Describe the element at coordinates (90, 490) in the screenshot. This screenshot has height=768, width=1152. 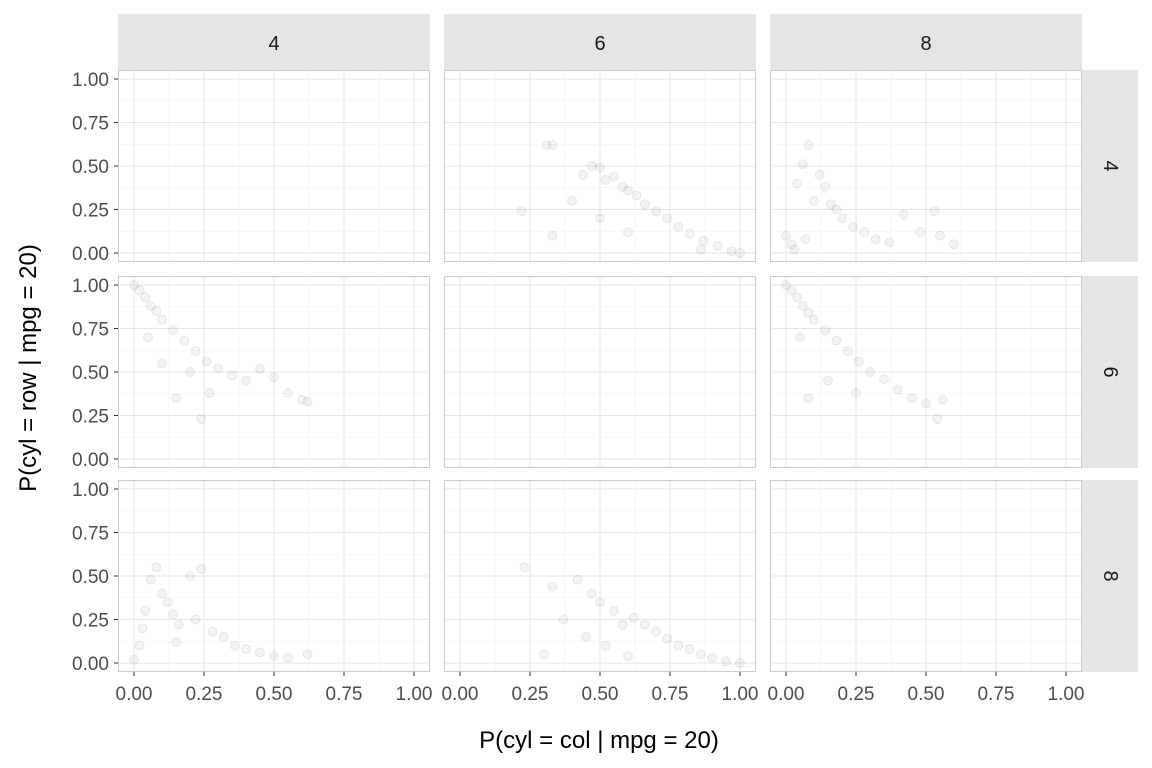
I see `y-tick-label: 1.00` at that location.